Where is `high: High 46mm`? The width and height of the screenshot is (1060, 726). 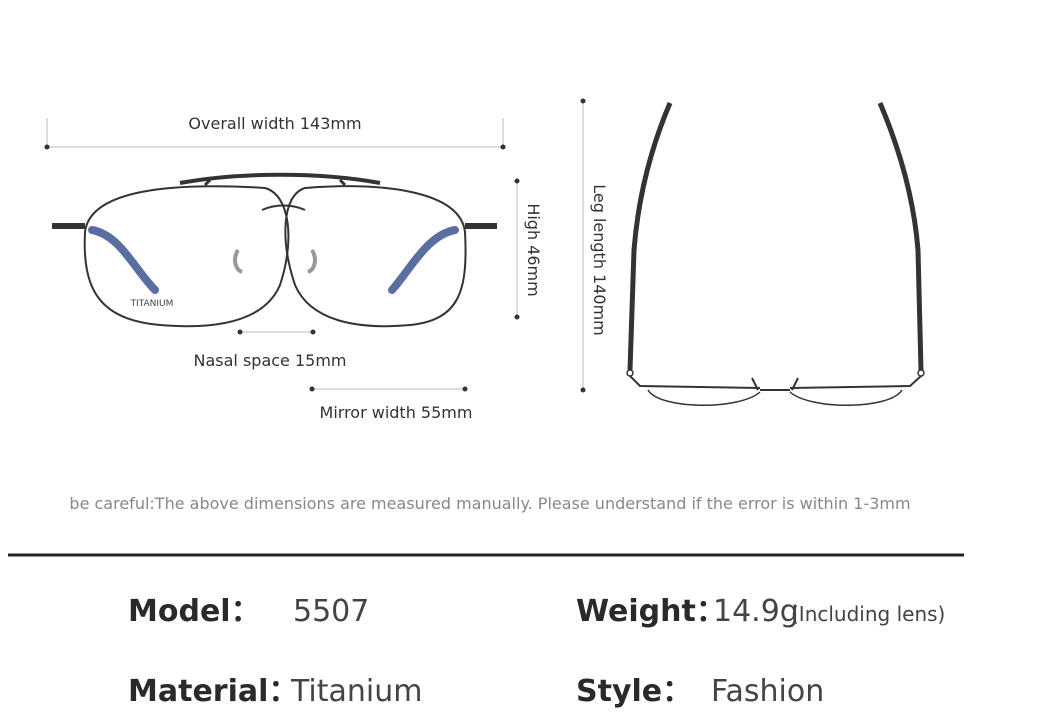
high: High 46mm is located at coordinates (533, 249).